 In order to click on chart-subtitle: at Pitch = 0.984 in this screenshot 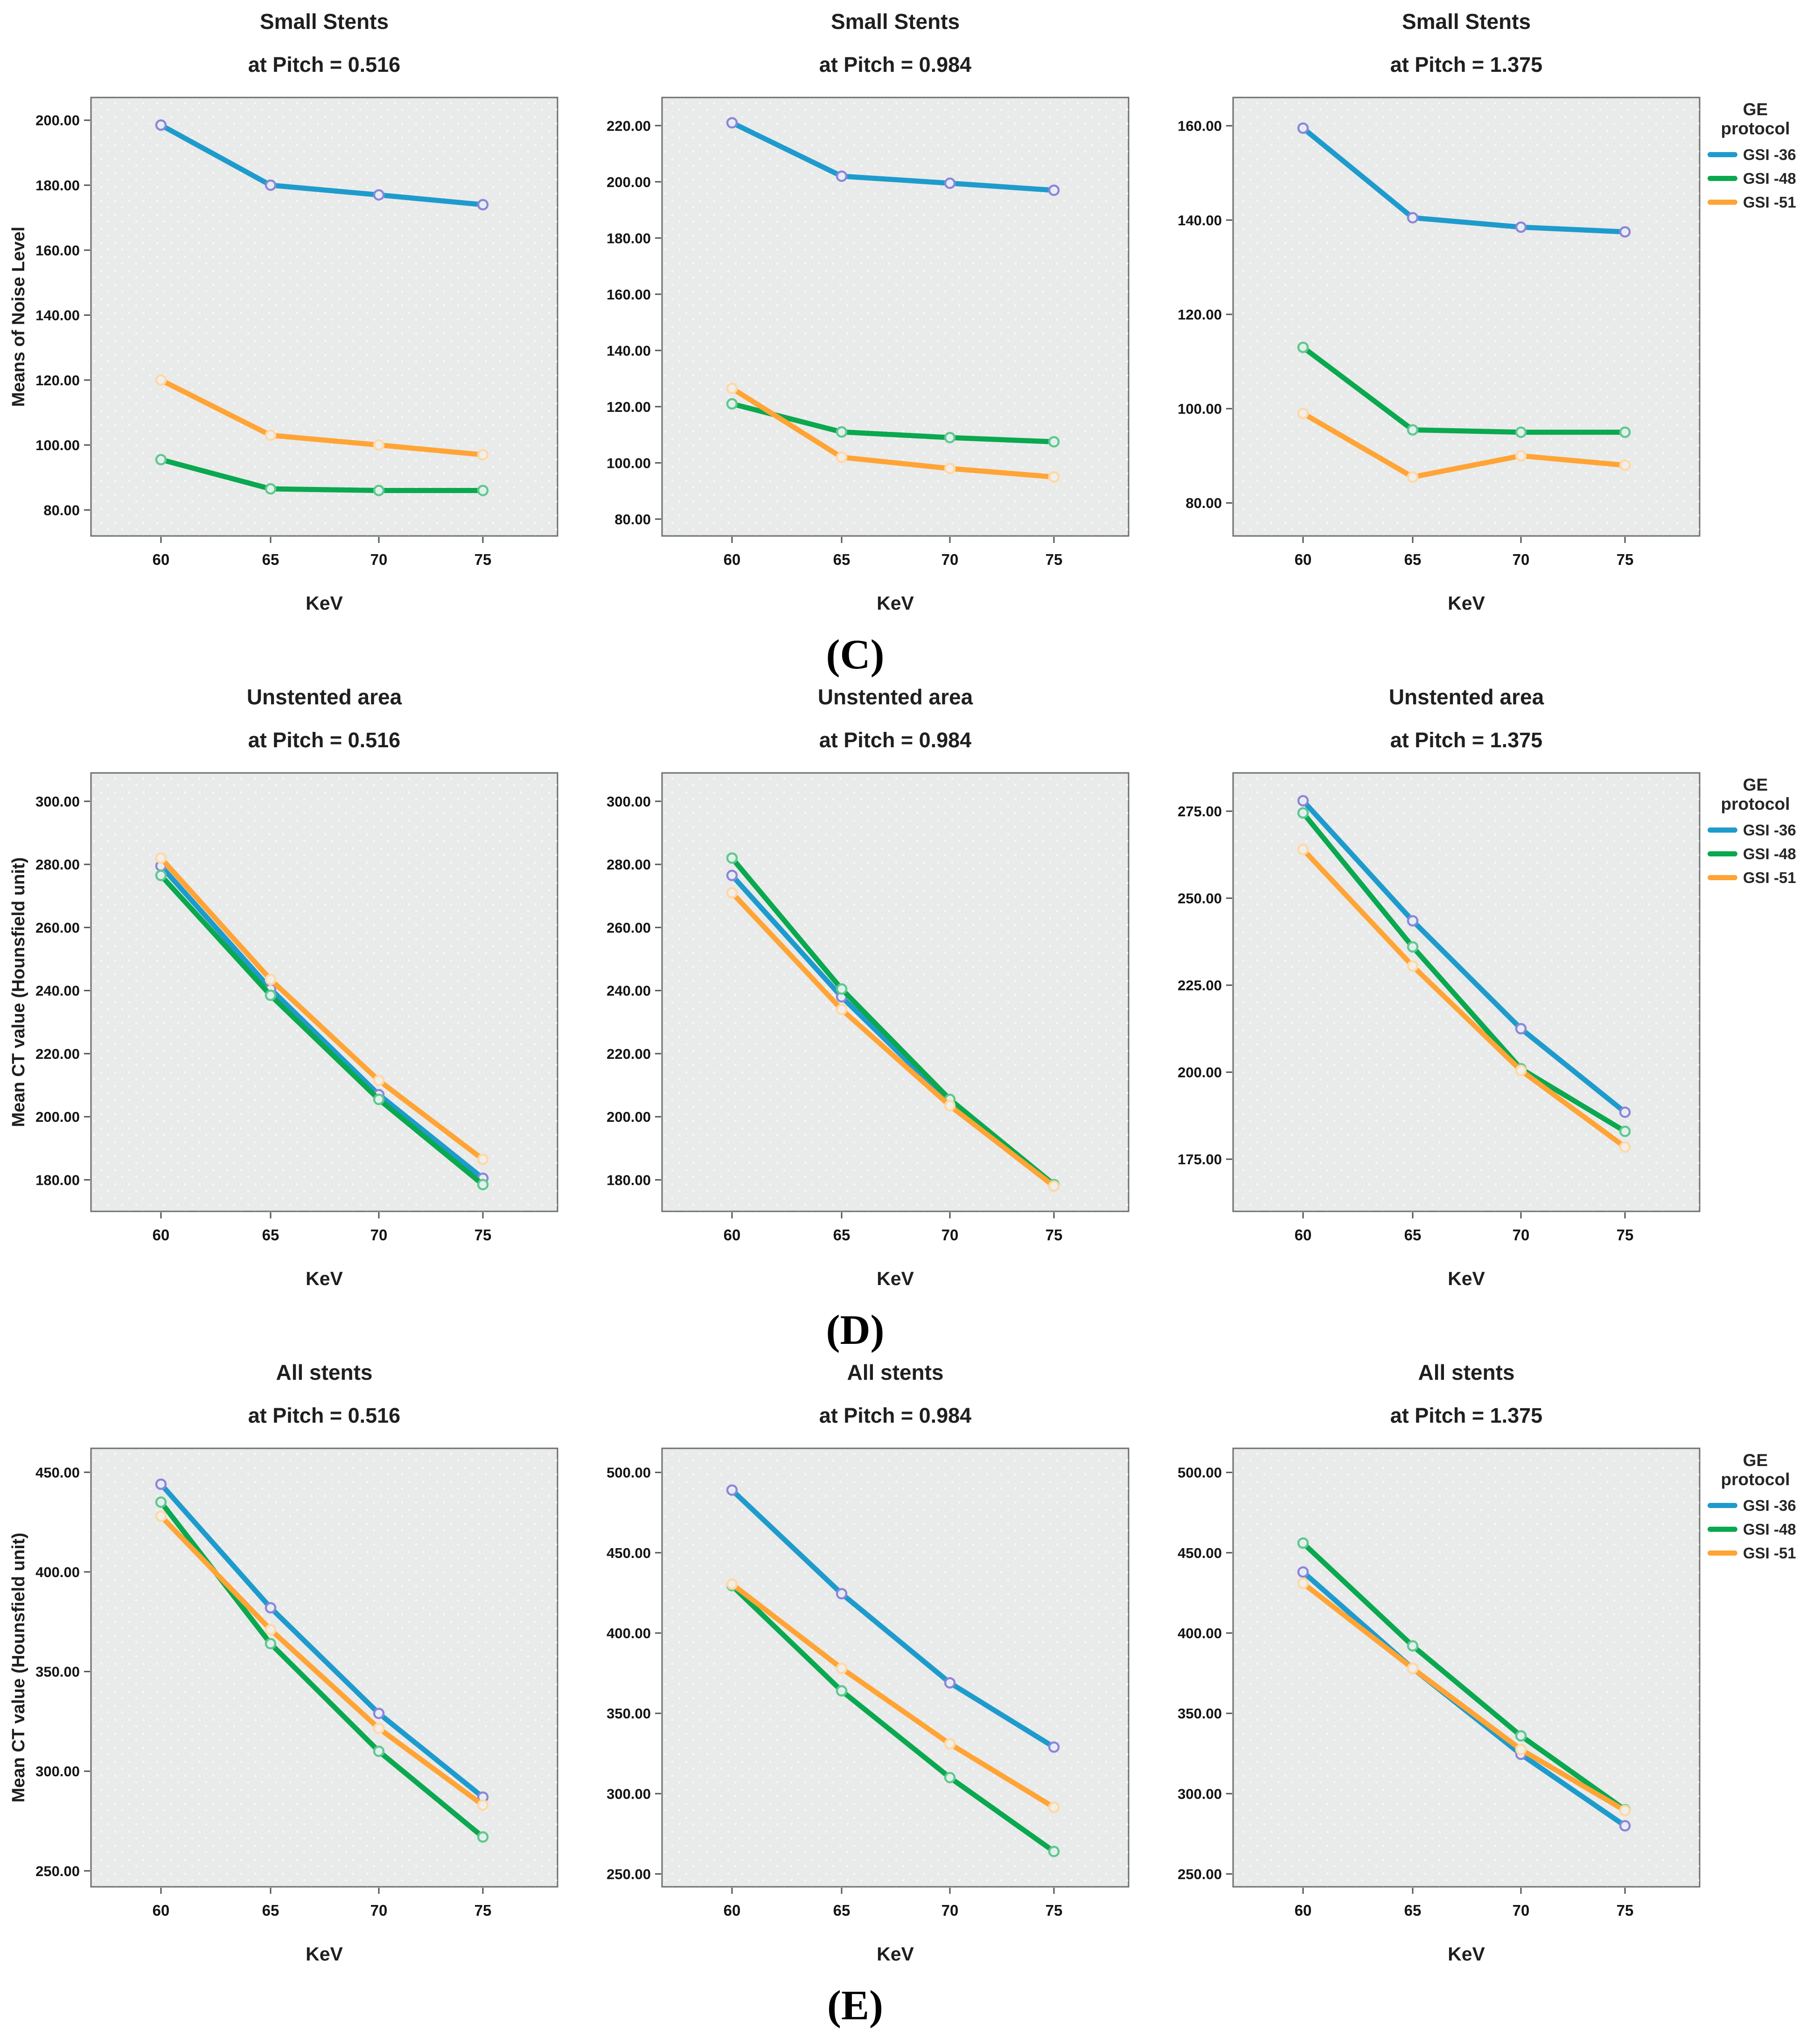, I will do `click(895, 64)`.